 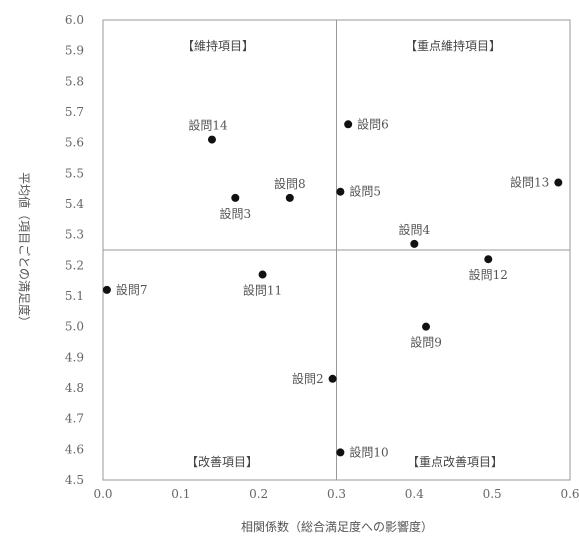 I want to click on y-tick-label: 4.9, so click(x=74, y=357).